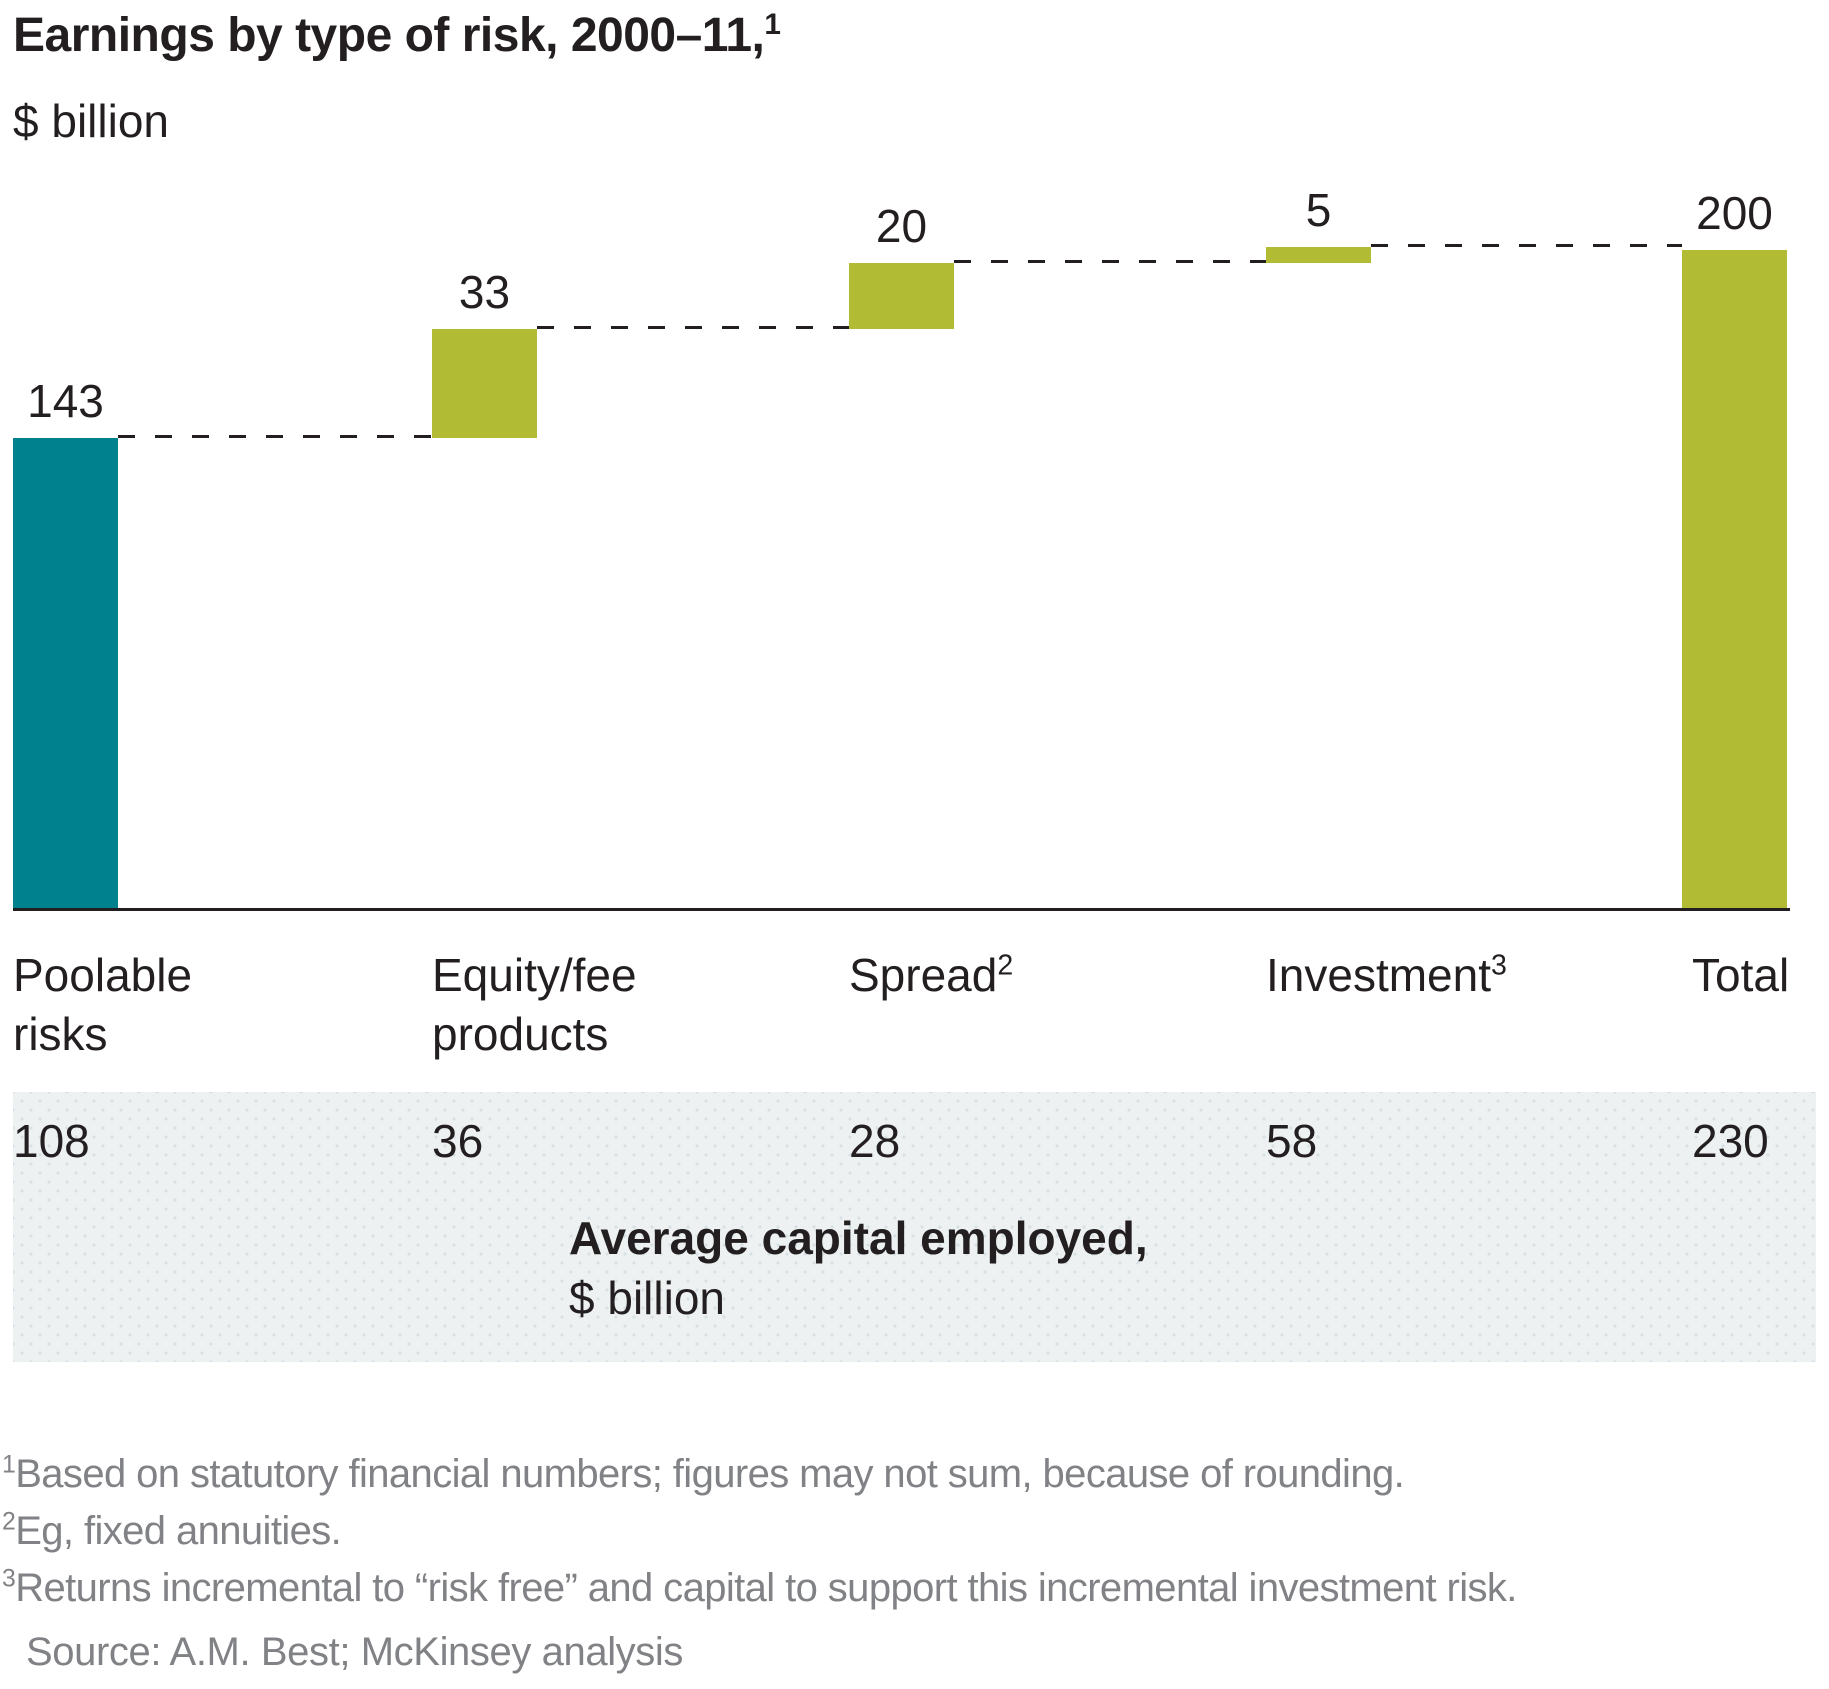 This screenshot has width=1829, height=1689. What do you see at coordinates (275, 437) in the screenshot?
I see `dashed-connector-poolable-risks` at bounding box center [275, 437].